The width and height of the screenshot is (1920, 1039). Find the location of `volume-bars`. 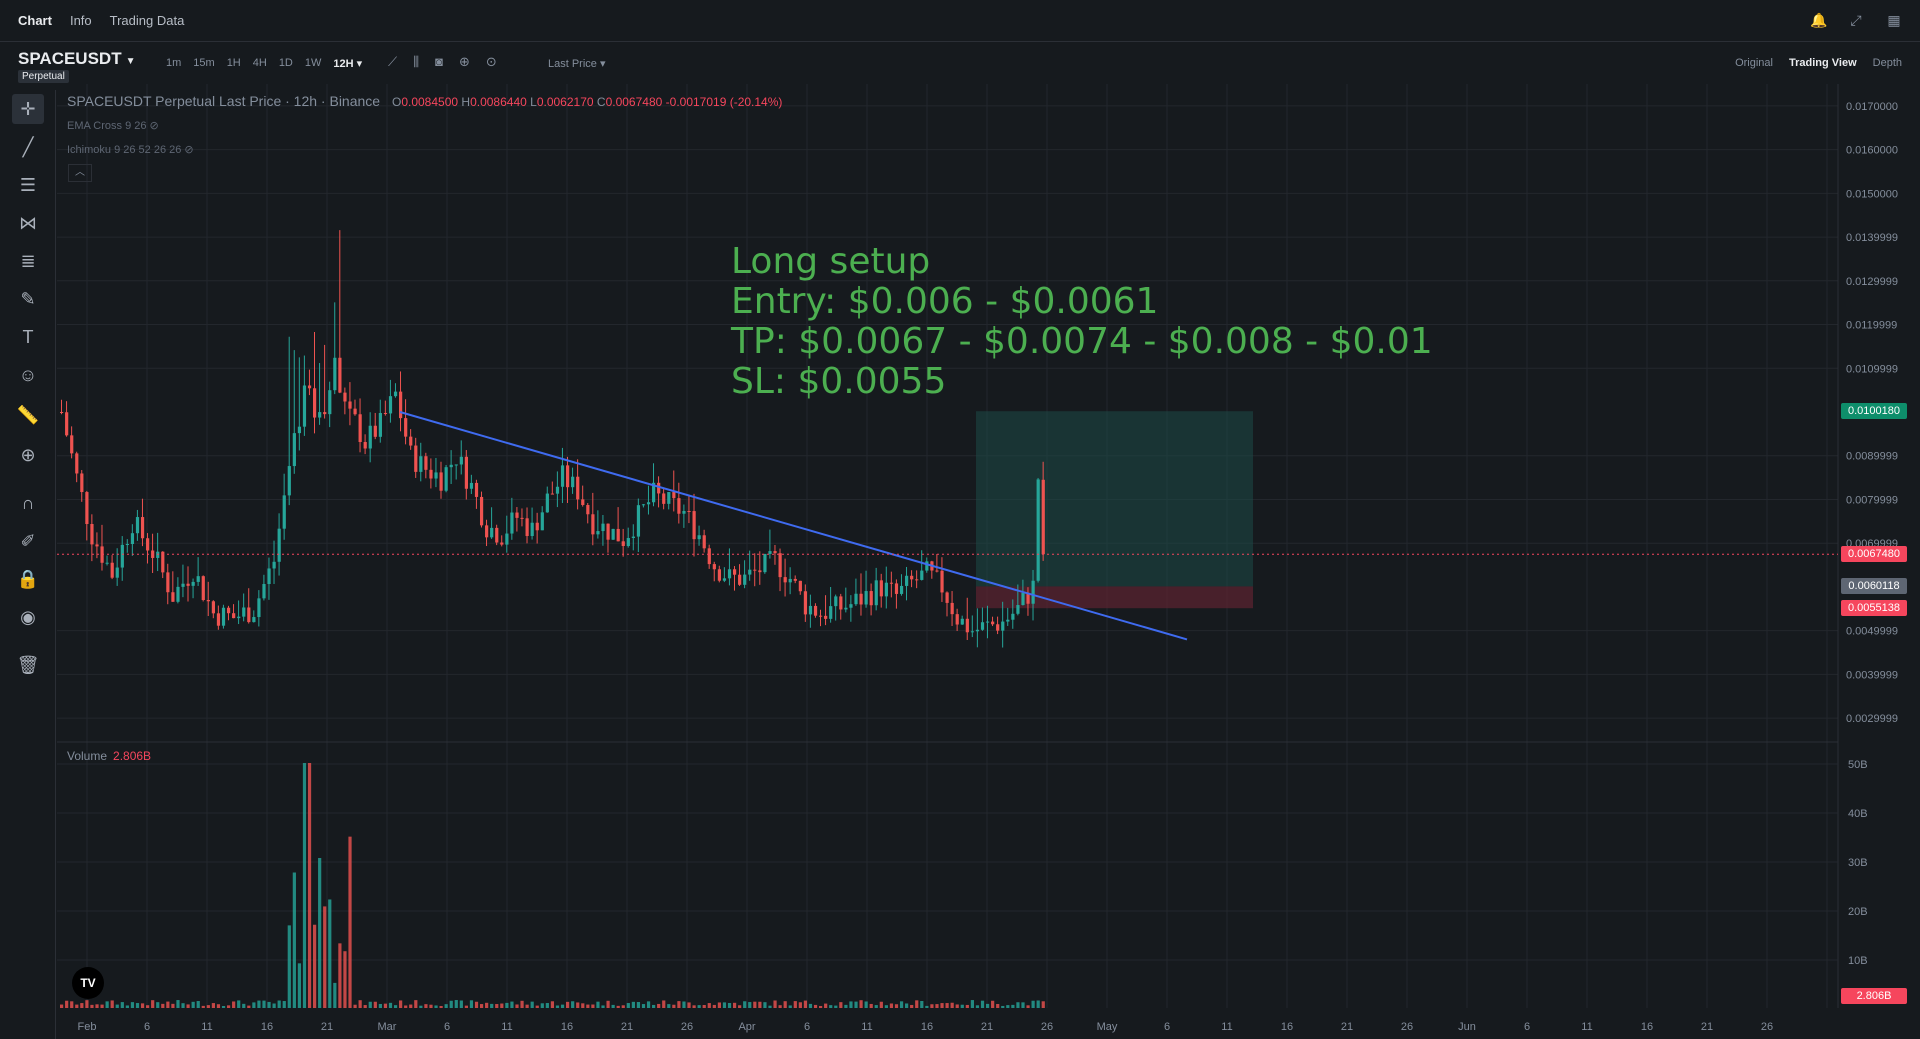

volume-bars is located at coordinates (552, 885).